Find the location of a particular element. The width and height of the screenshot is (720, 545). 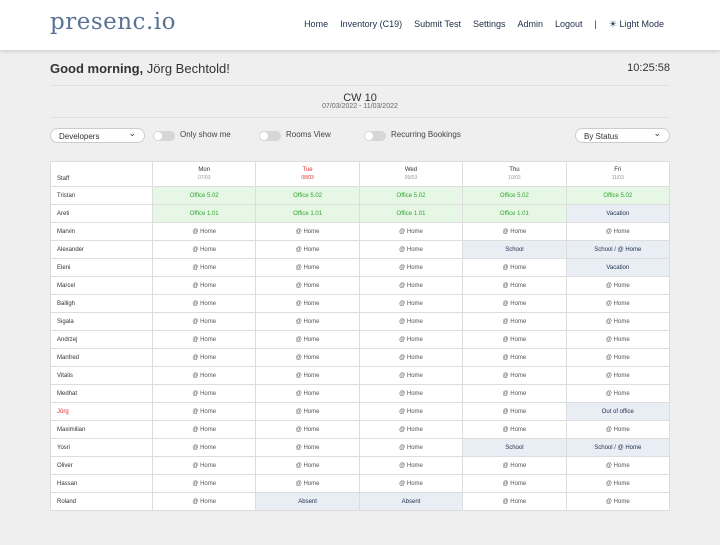

nav-link: Settings is located at coordinates (489, 24).